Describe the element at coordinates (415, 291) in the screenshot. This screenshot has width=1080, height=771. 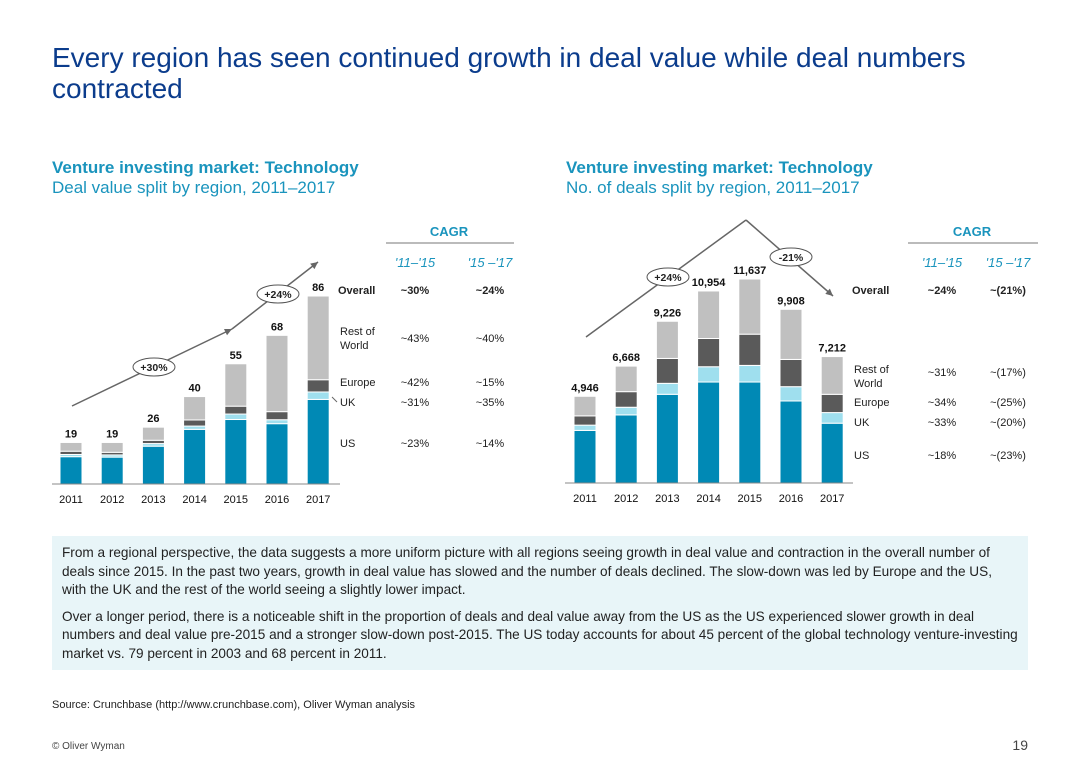
I see `cagr-value: ~30%` at that location.